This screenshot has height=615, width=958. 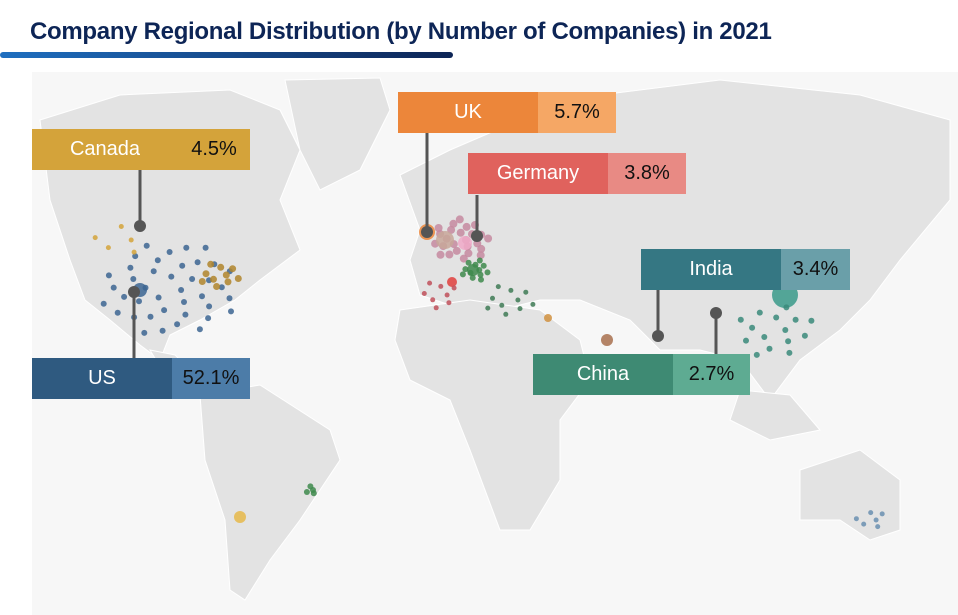 I want to click on label-canada: Canada 4.5%, so click(x=141, y=149).